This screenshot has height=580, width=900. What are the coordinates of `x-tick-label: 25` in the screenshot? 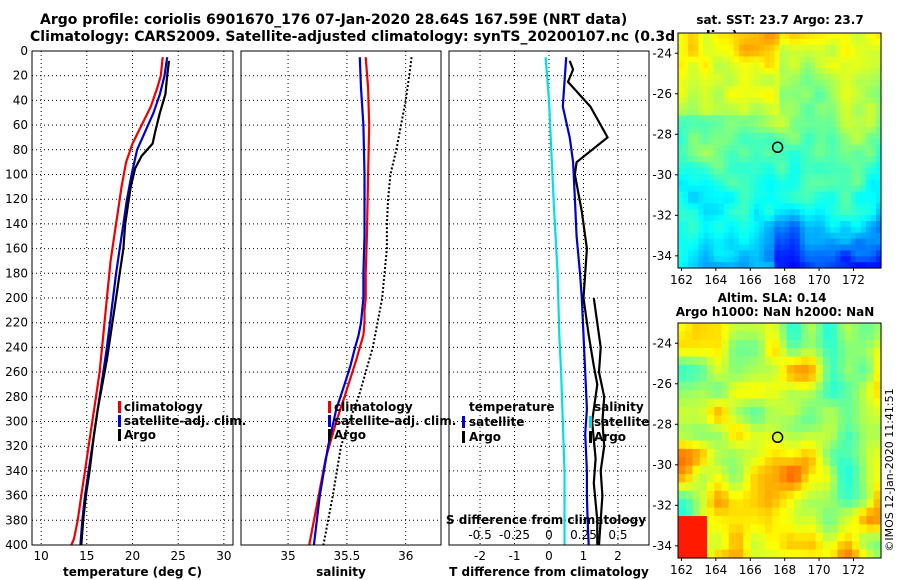 It's located at (178, 556).